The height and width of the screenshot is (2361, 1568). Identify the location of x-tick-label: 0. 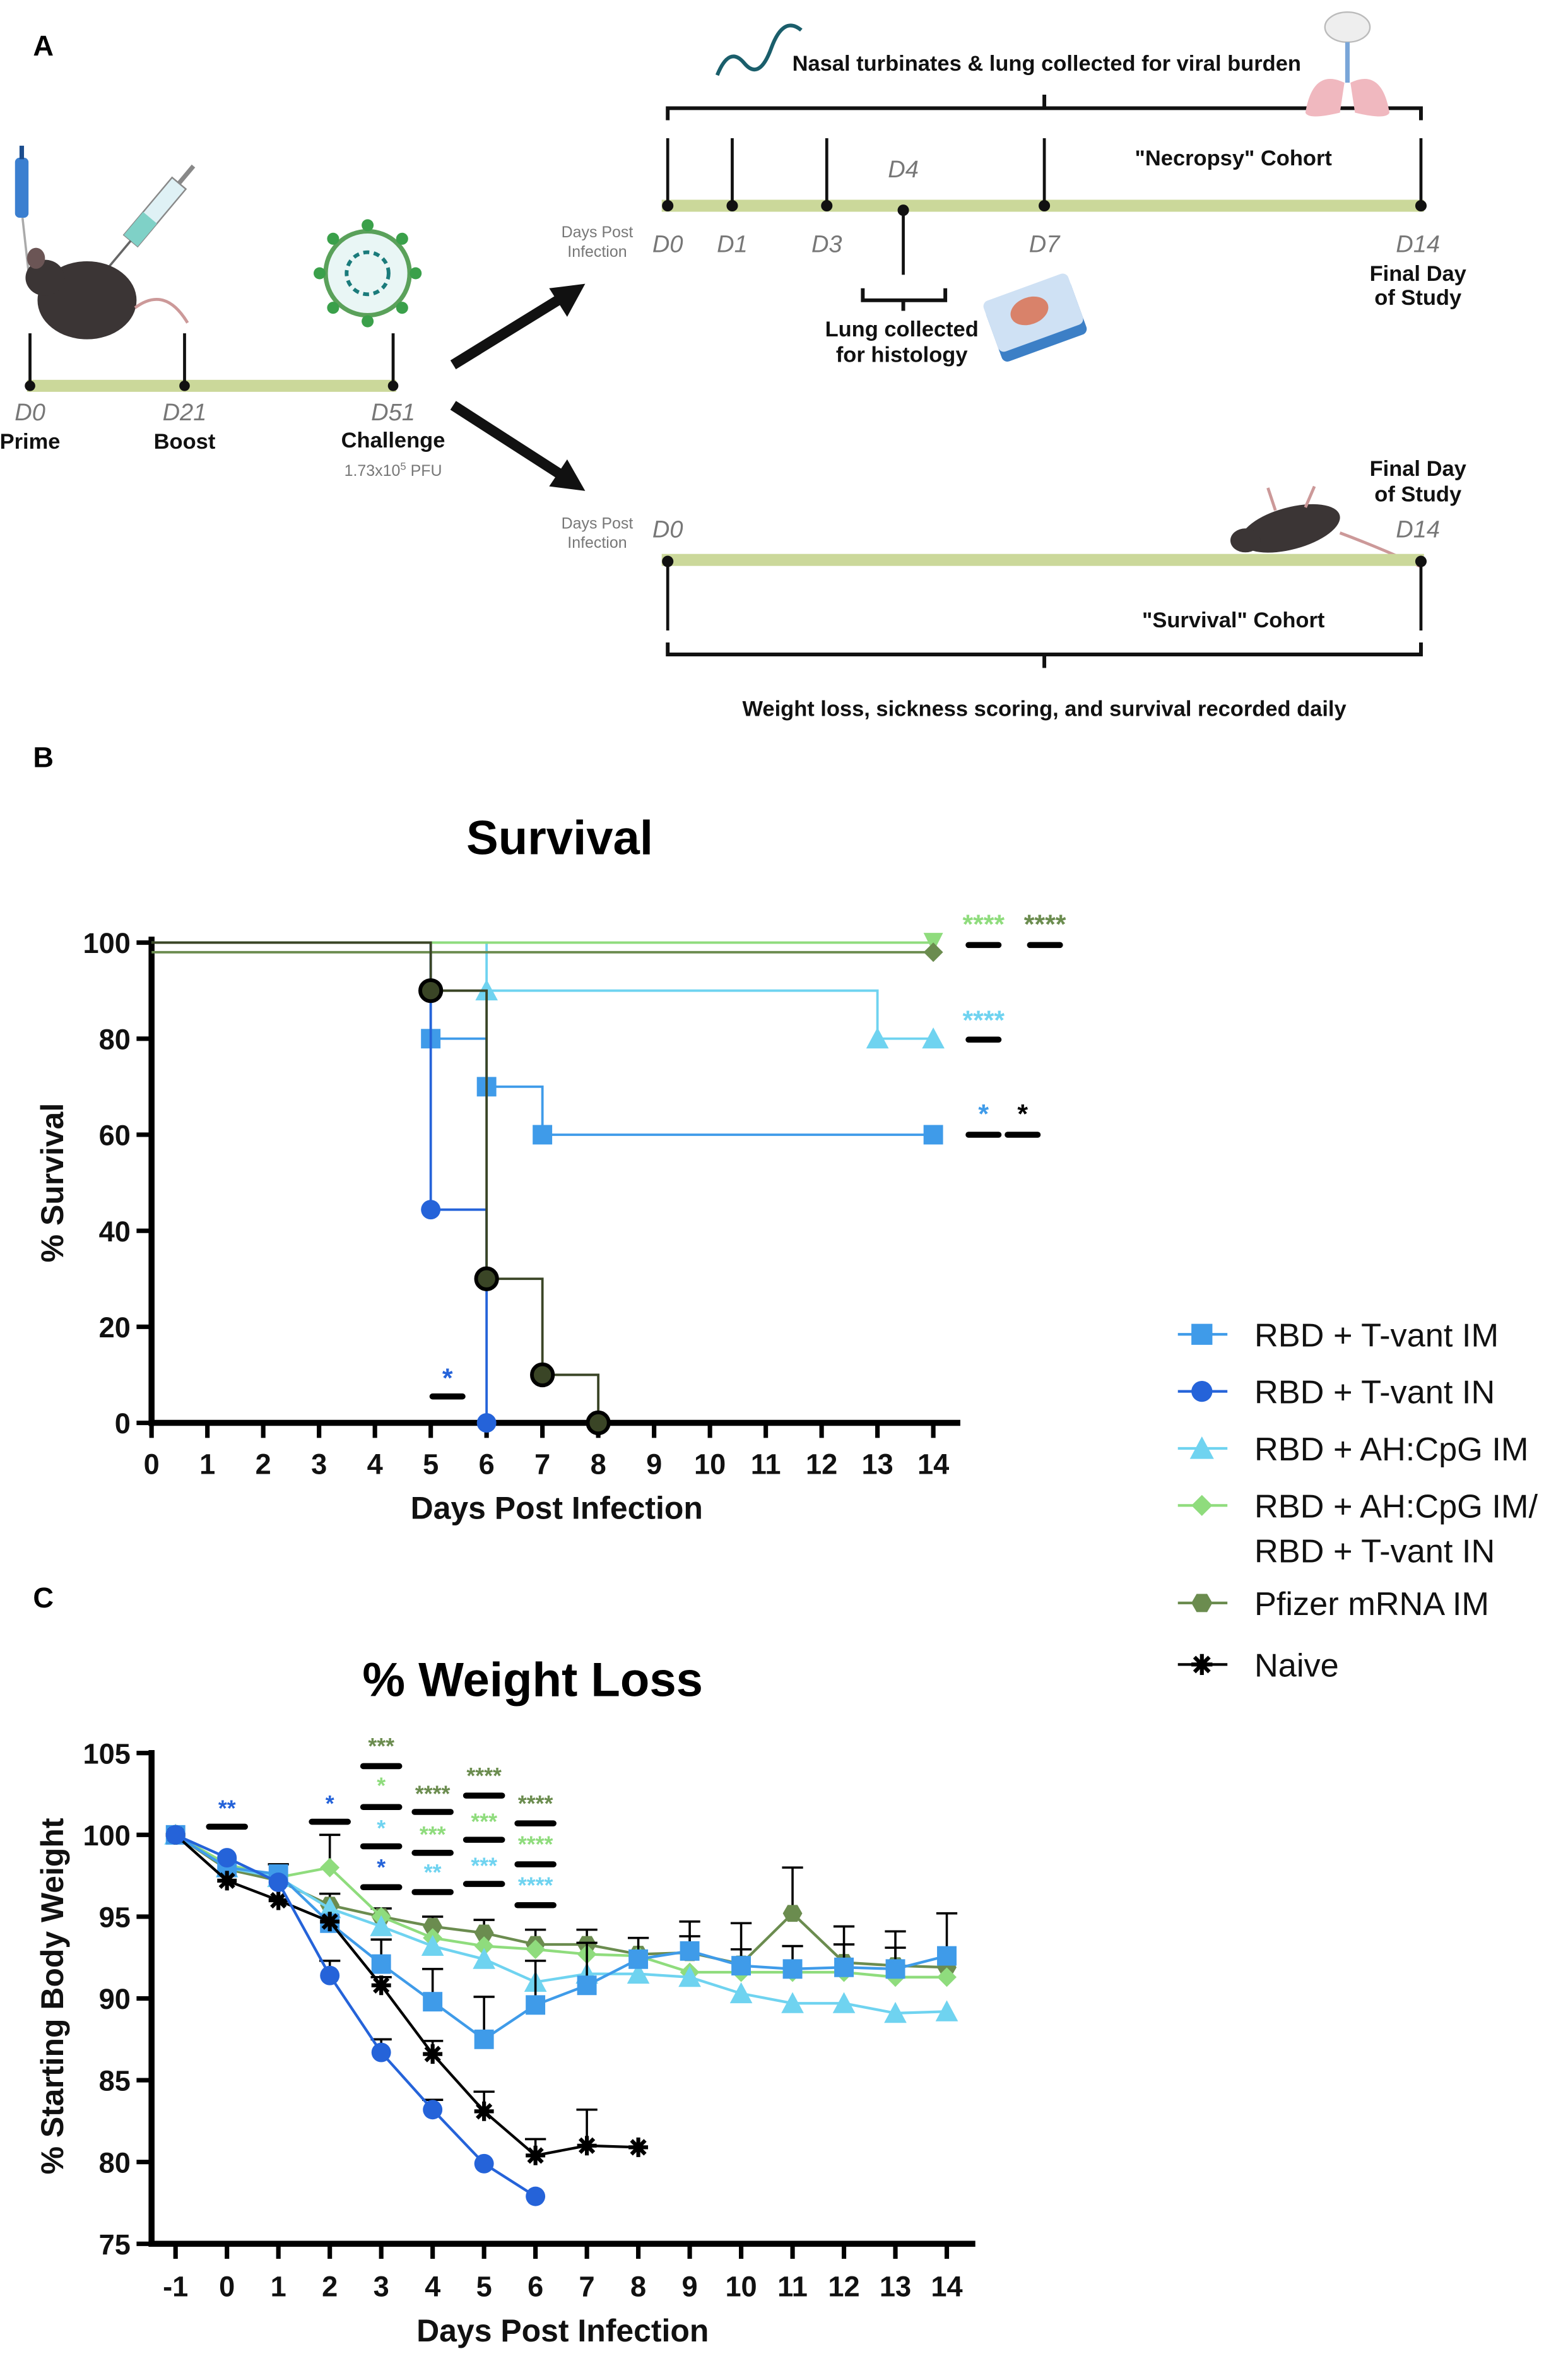
(152, 1464).